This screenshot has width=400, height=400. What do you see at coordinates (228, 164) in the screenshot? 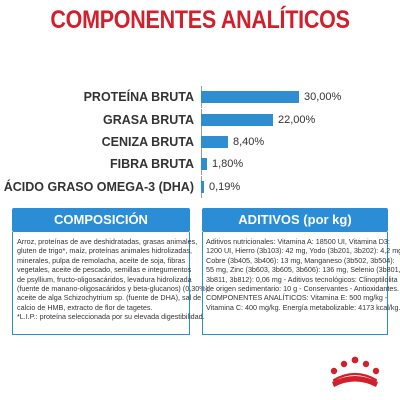
I see `nutrient-value: 1,80%` at bounding box center [228, 164].